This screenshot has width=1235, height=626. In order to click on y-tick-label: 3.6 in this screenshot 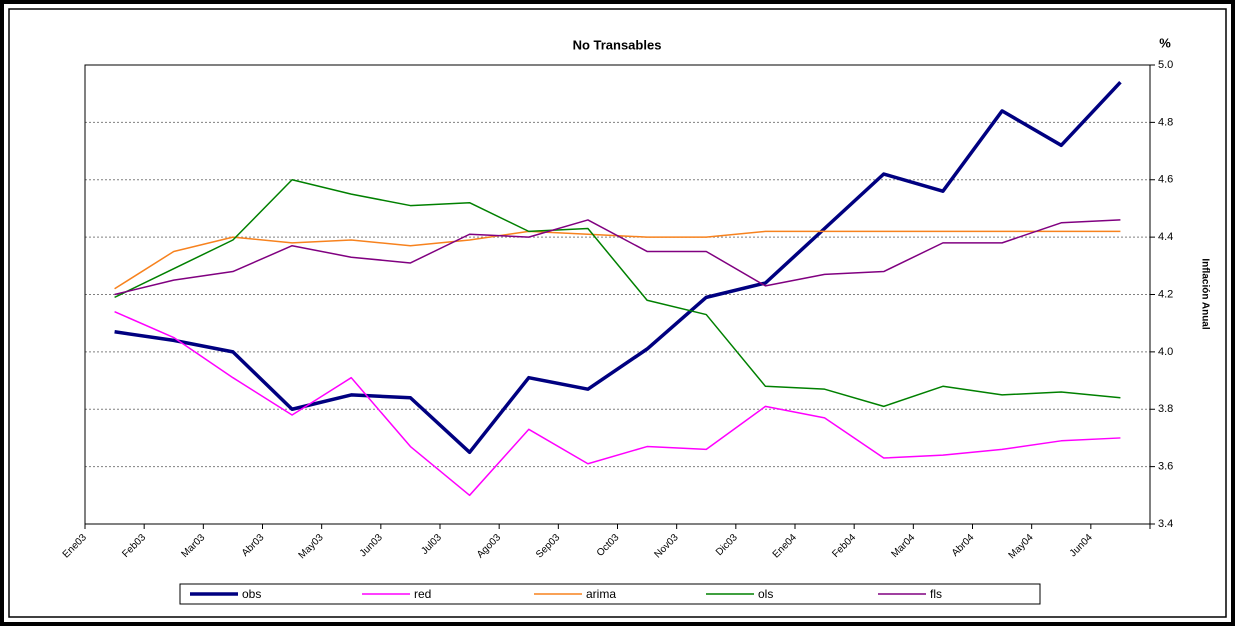, I will do `click(1165, 467)`.